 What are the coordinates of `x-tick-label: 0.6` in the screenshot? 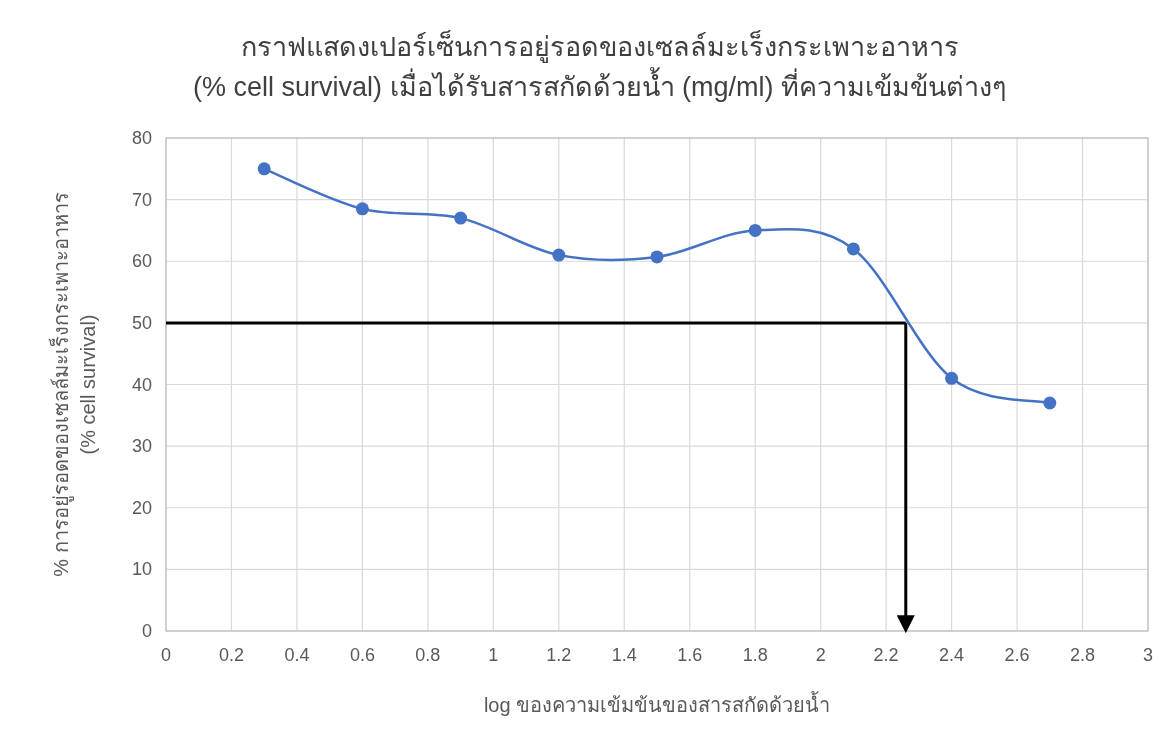 It's located at (362, 655).